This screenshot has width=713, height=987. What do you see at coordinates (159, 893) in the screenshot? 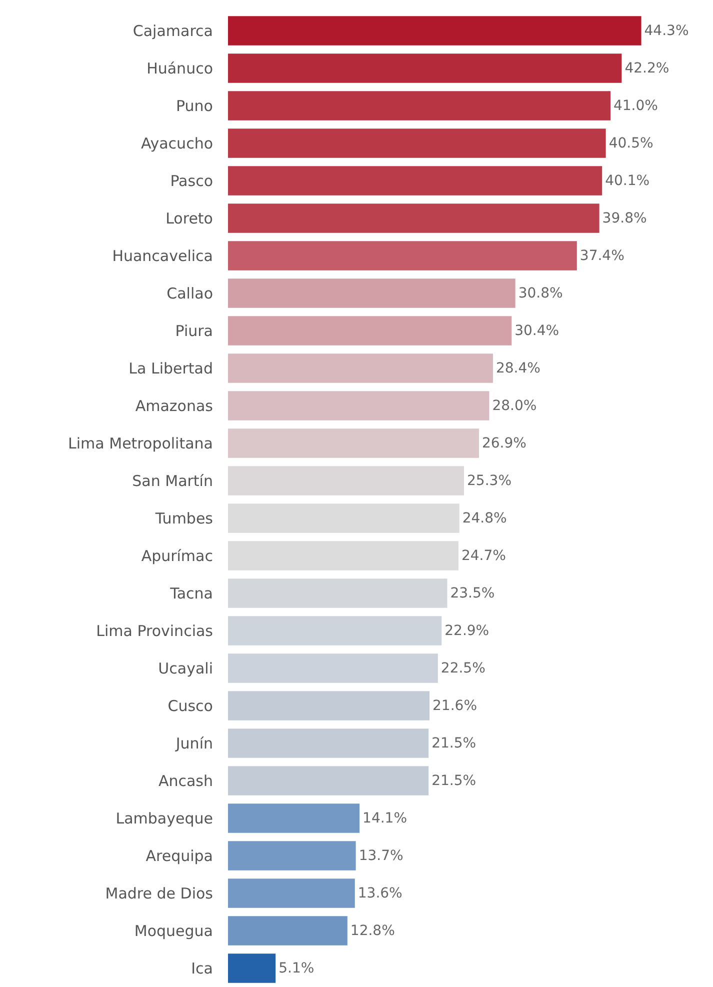
I see `y-tick-label: Madre de Dios` at bounding box center [159, 893].